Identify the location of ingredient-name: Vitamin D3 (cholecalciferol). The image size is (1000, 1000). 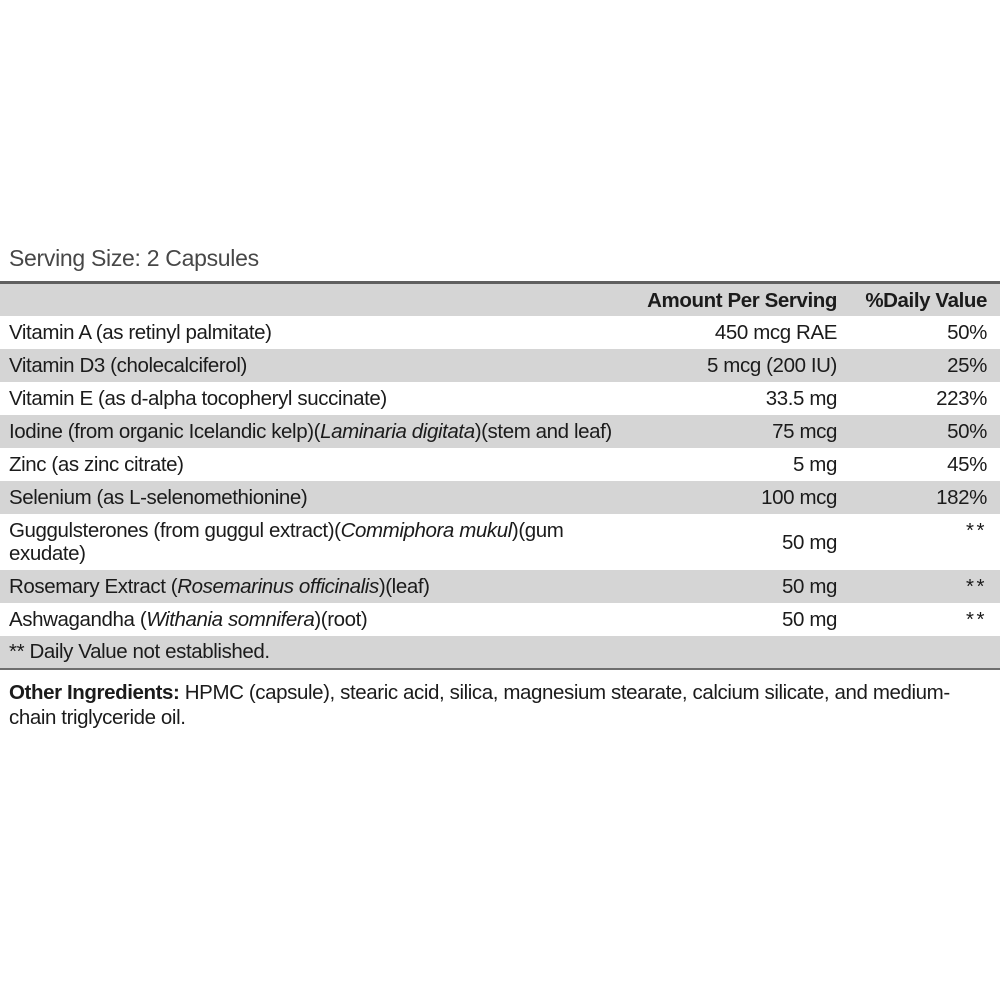
(322, 365).